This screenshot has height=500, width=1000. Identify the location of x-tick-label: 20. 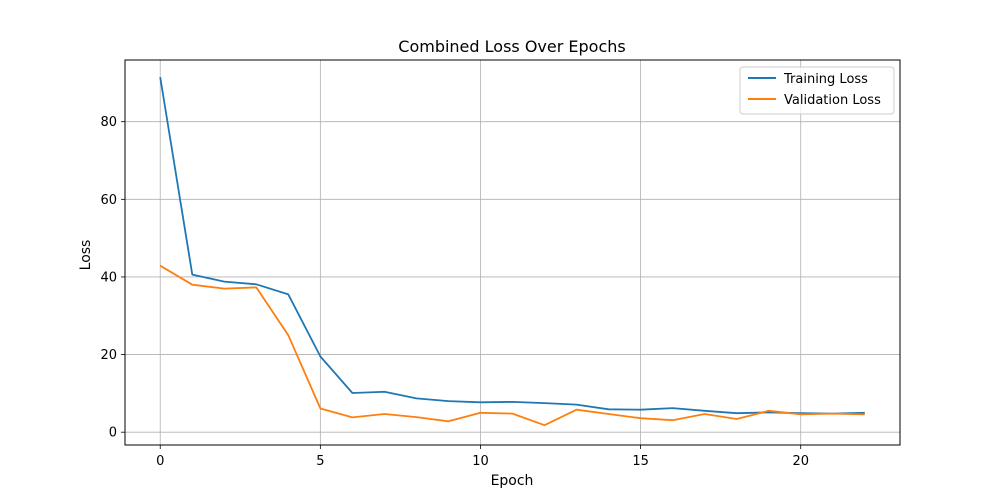
(800, 461).